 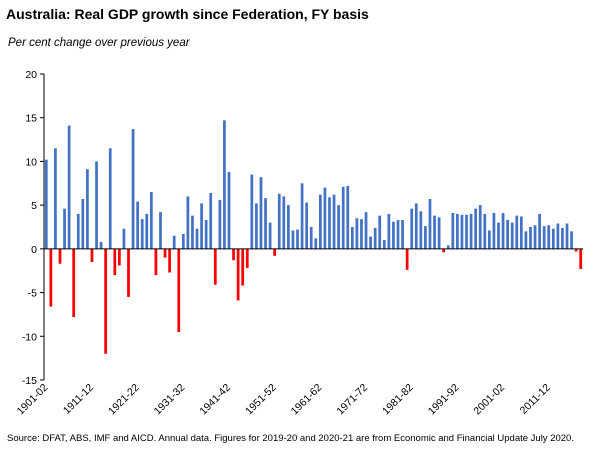 I want to click on y-tick-label: 15, so click(x=31, y=119).